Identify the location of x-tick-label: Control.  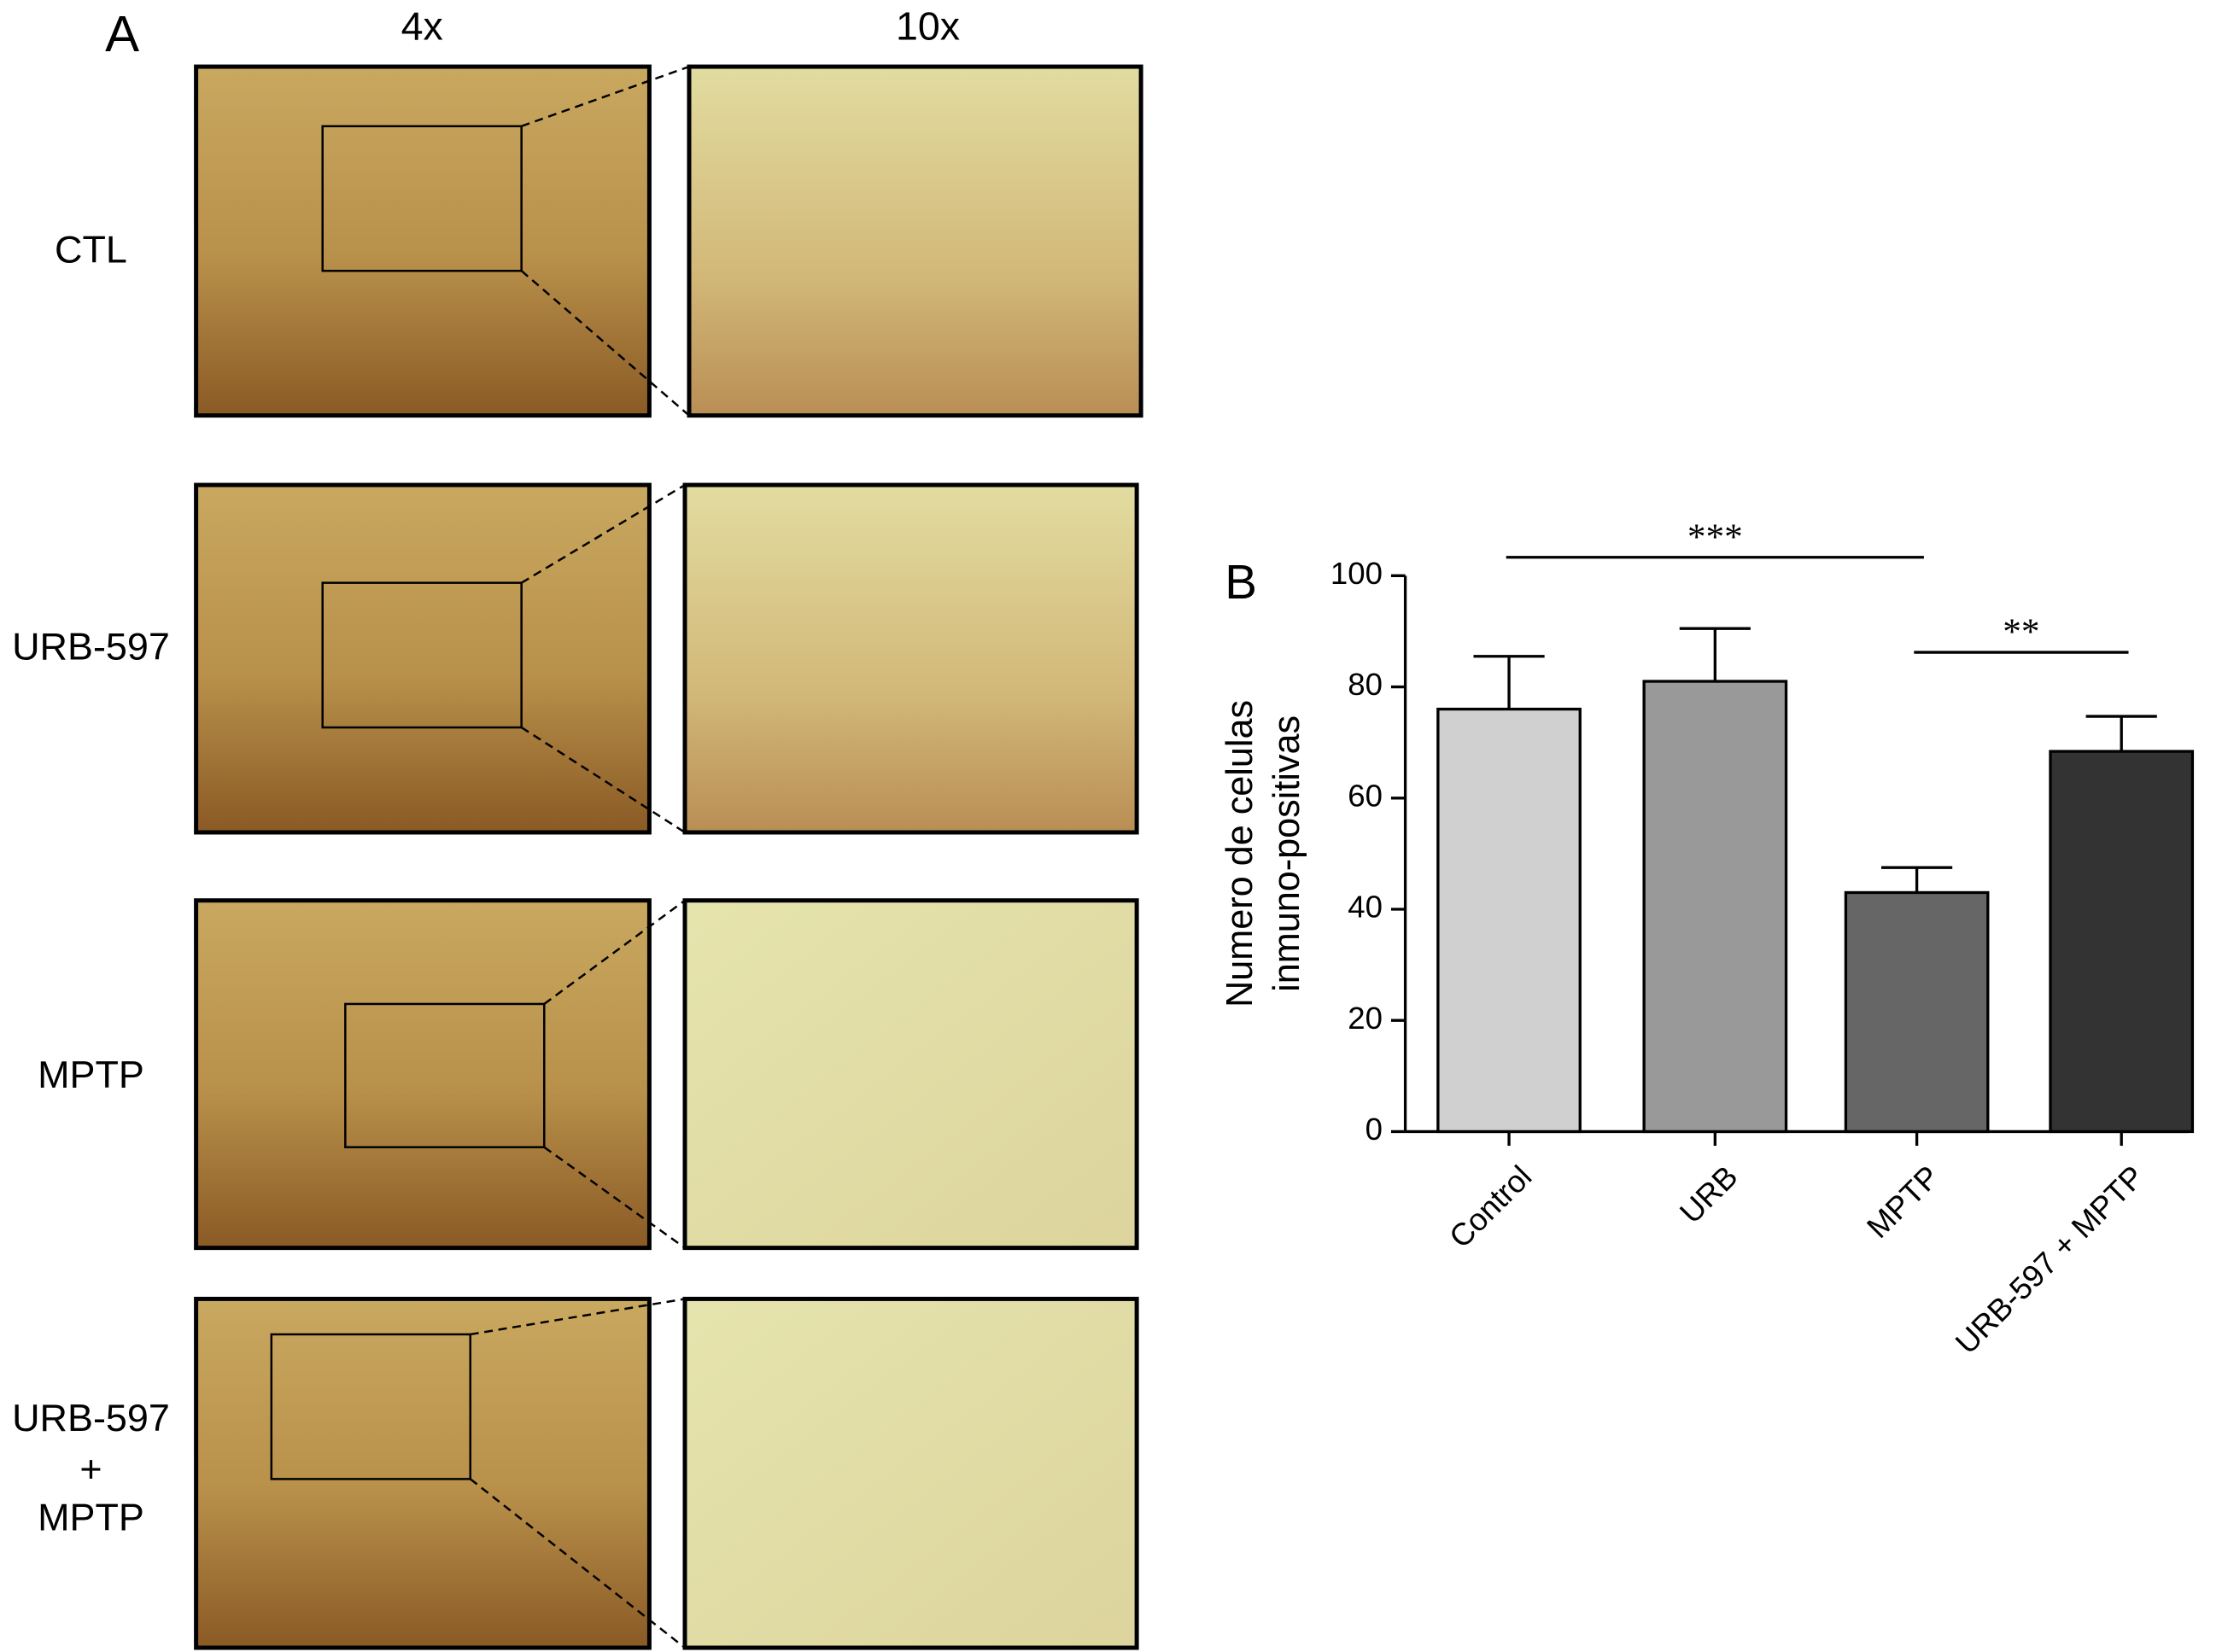
(1490, 1206).